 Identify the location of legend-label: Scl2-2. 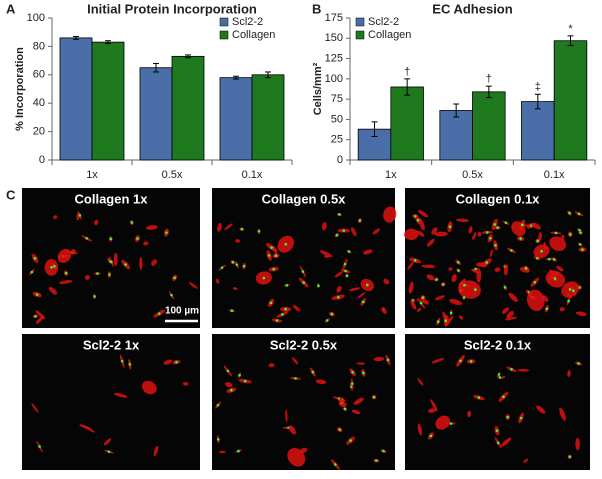
(247, 22).